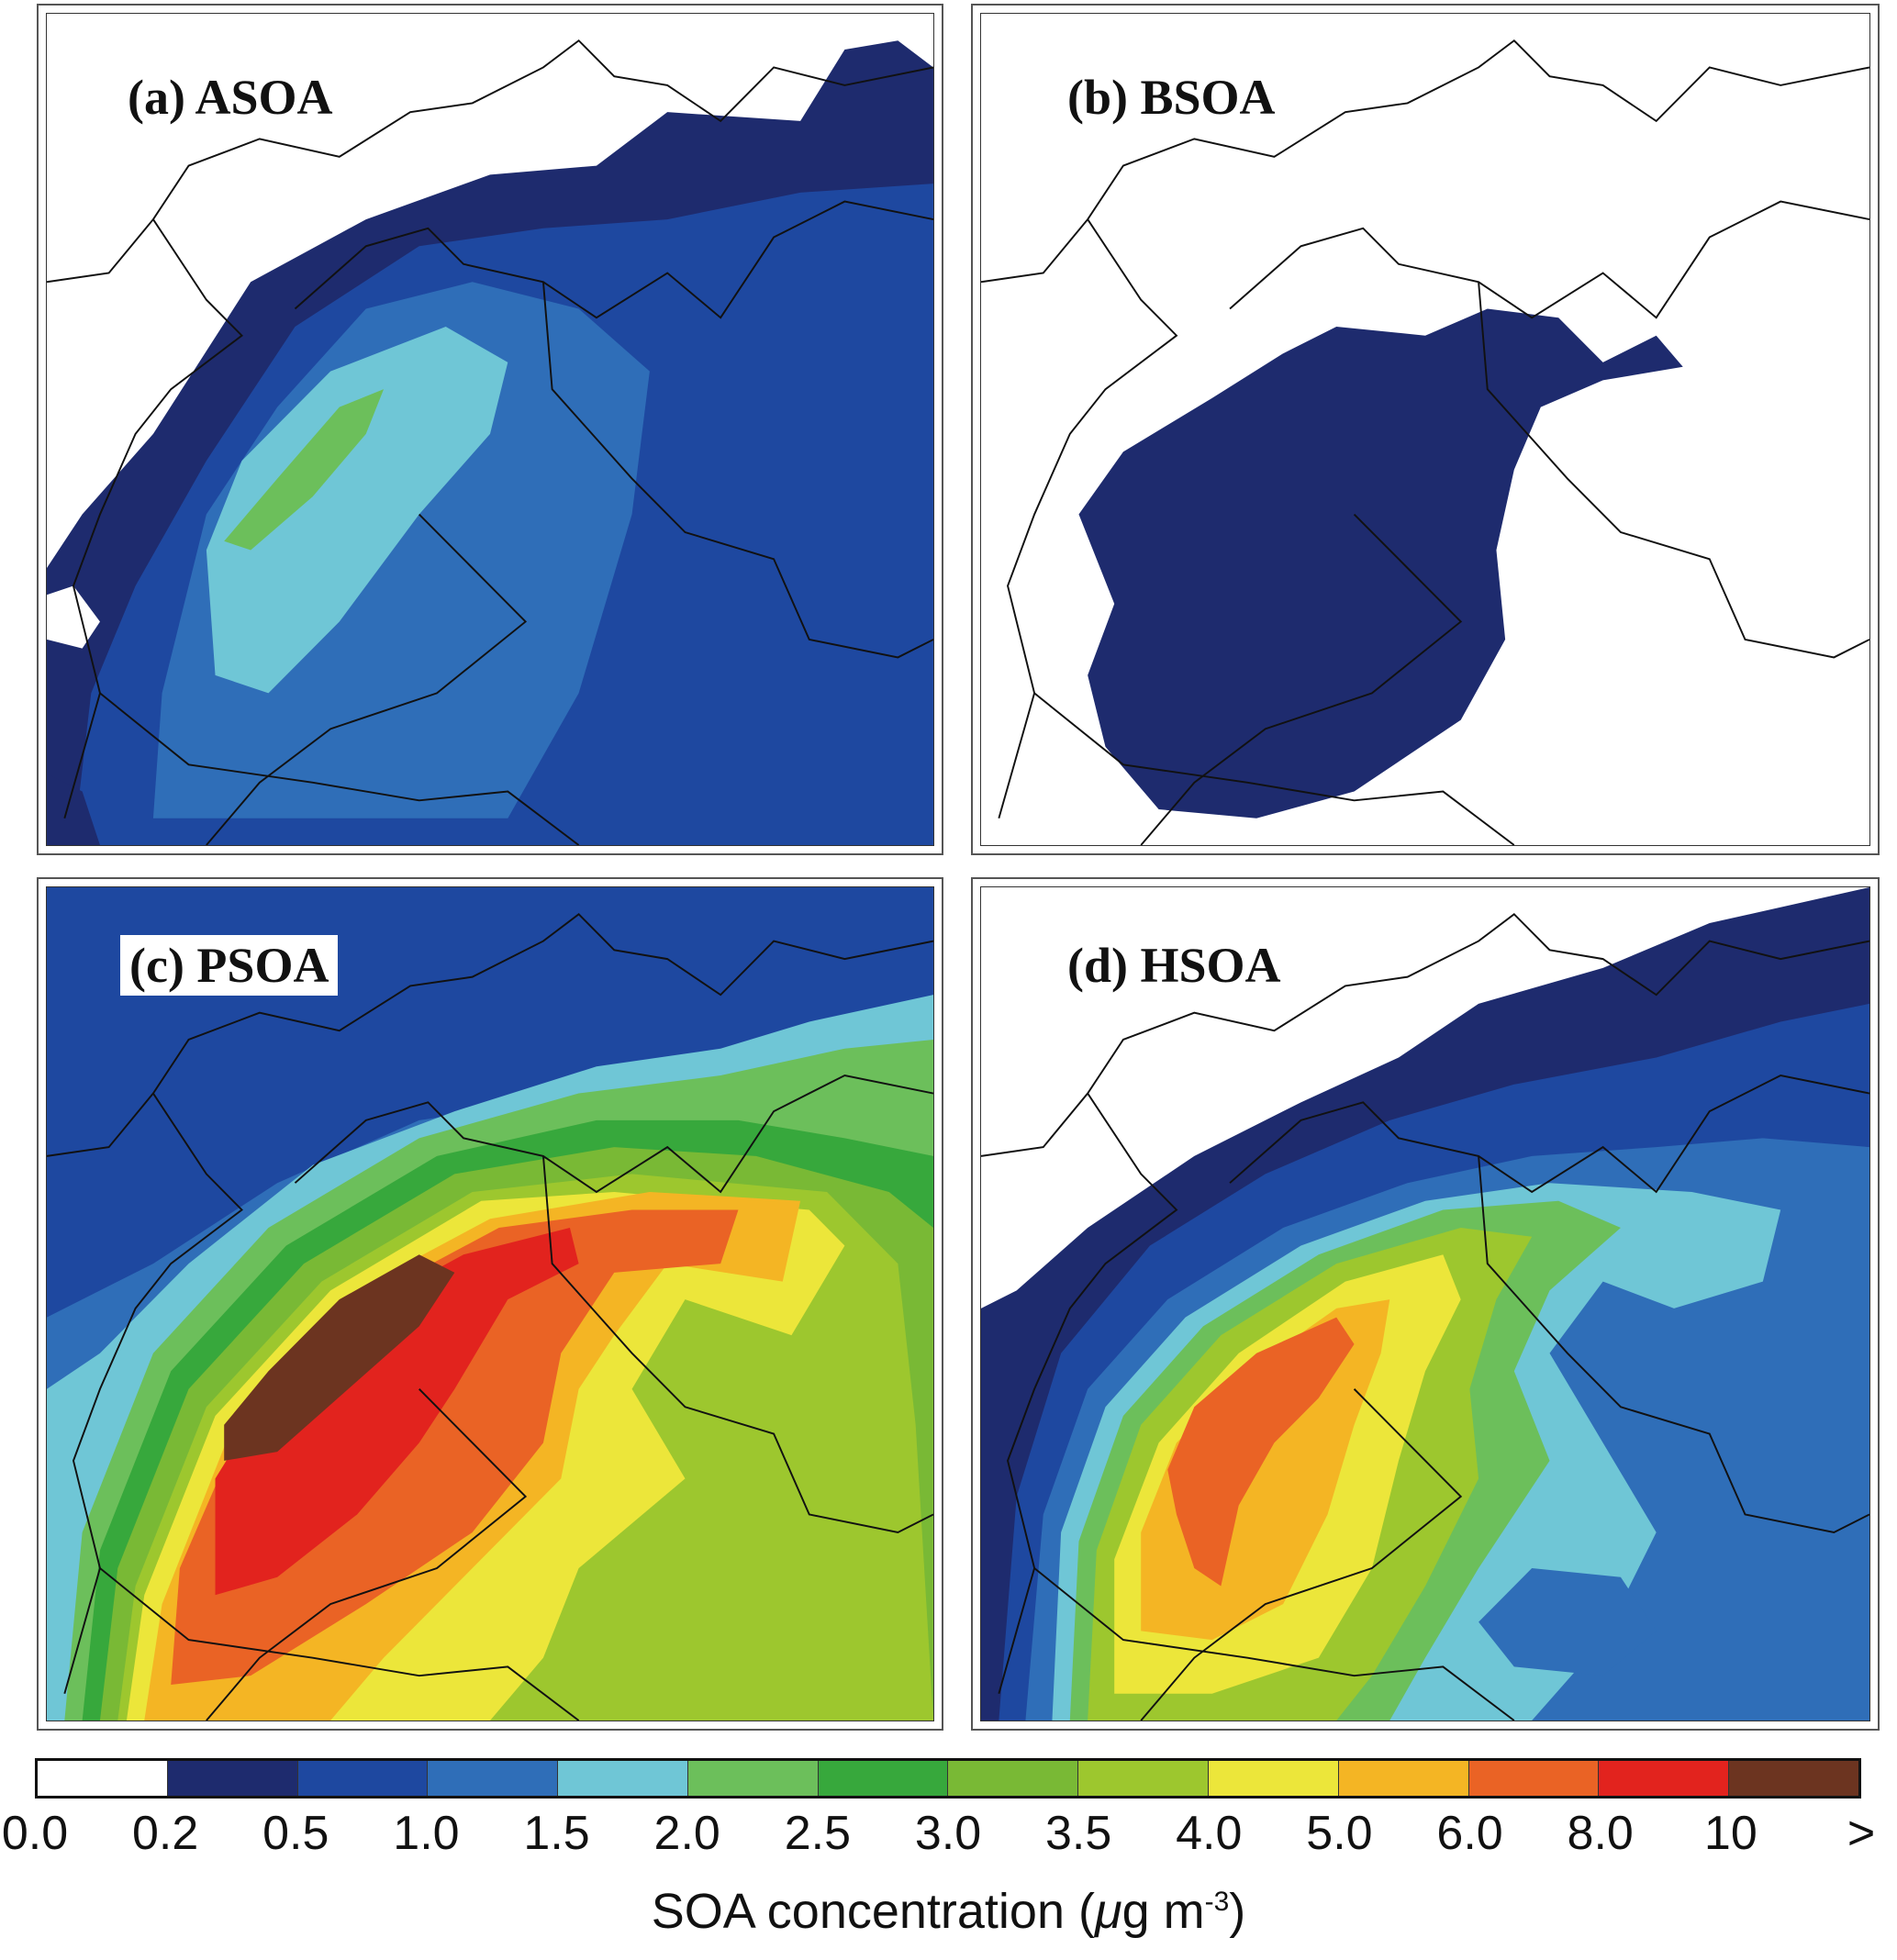 The height and width of the screenshot is (1960, 1897). Describe the element at coordinates (295, 1833) in the screenshot. I see `colorbar-tick-label: 0.5` at that location.